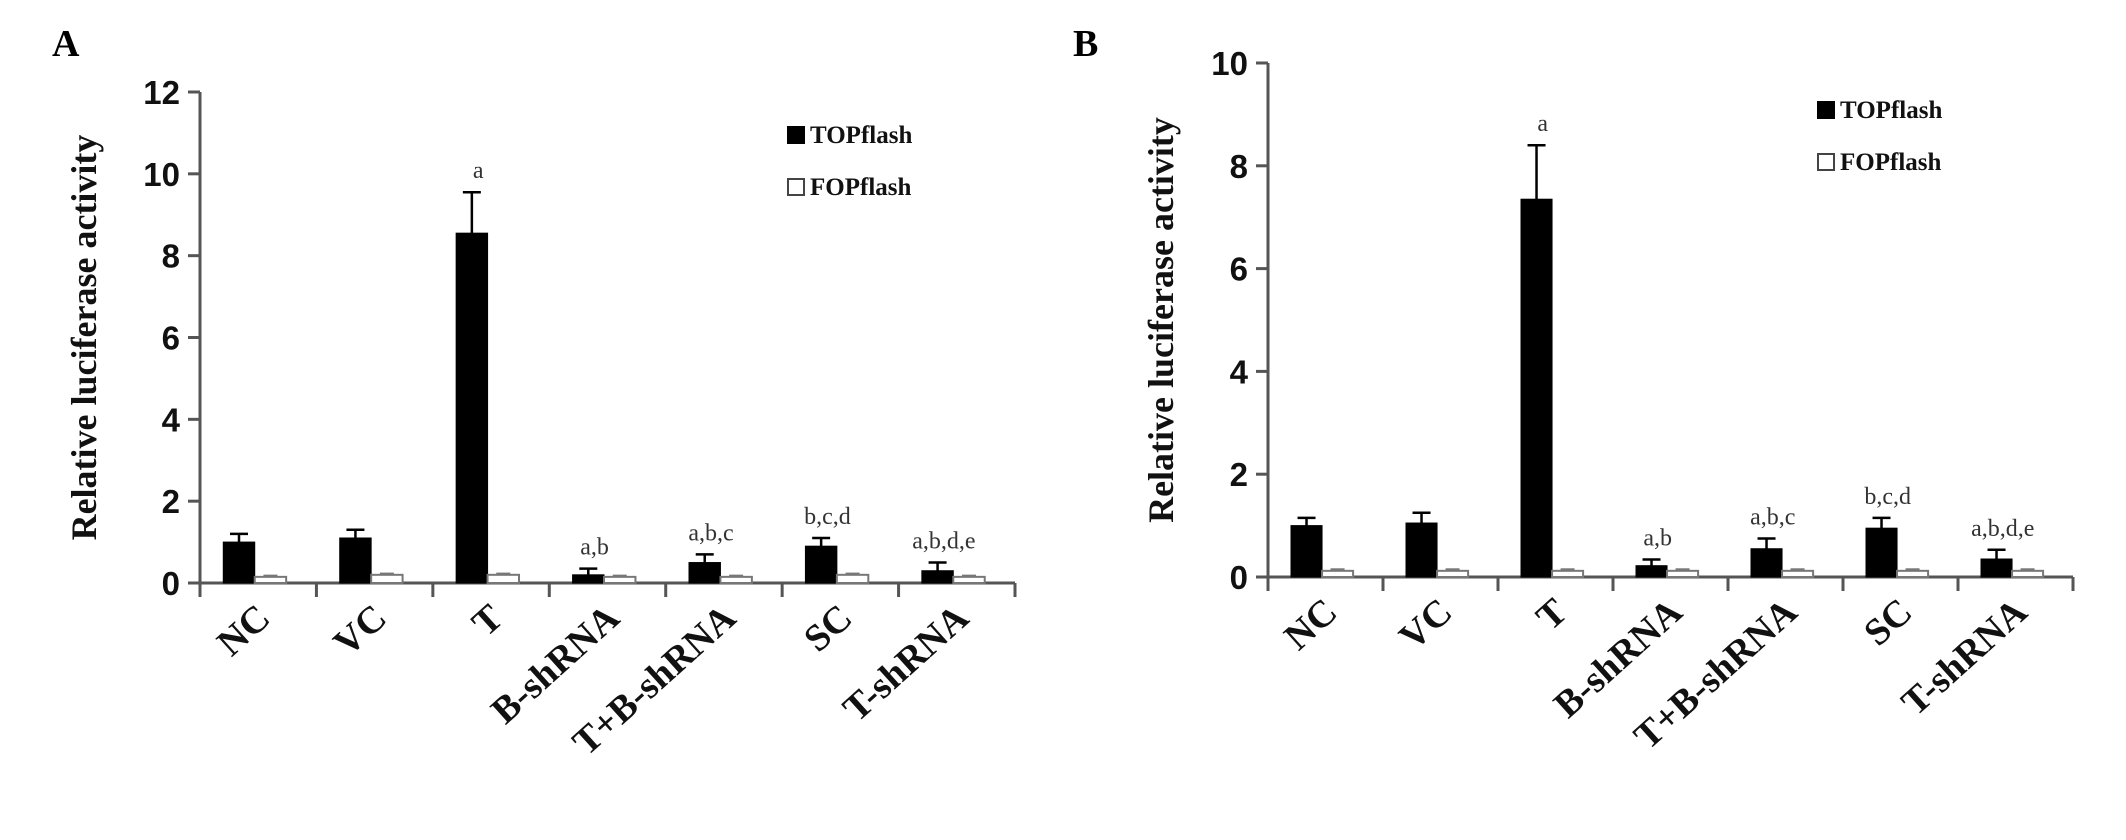 The image size is (2126, 840). What do you see at coordinates (1772, 517) in the screenshot?
I see `significance-label-b-4: a,b,c` at bounding box center [1772, 517].